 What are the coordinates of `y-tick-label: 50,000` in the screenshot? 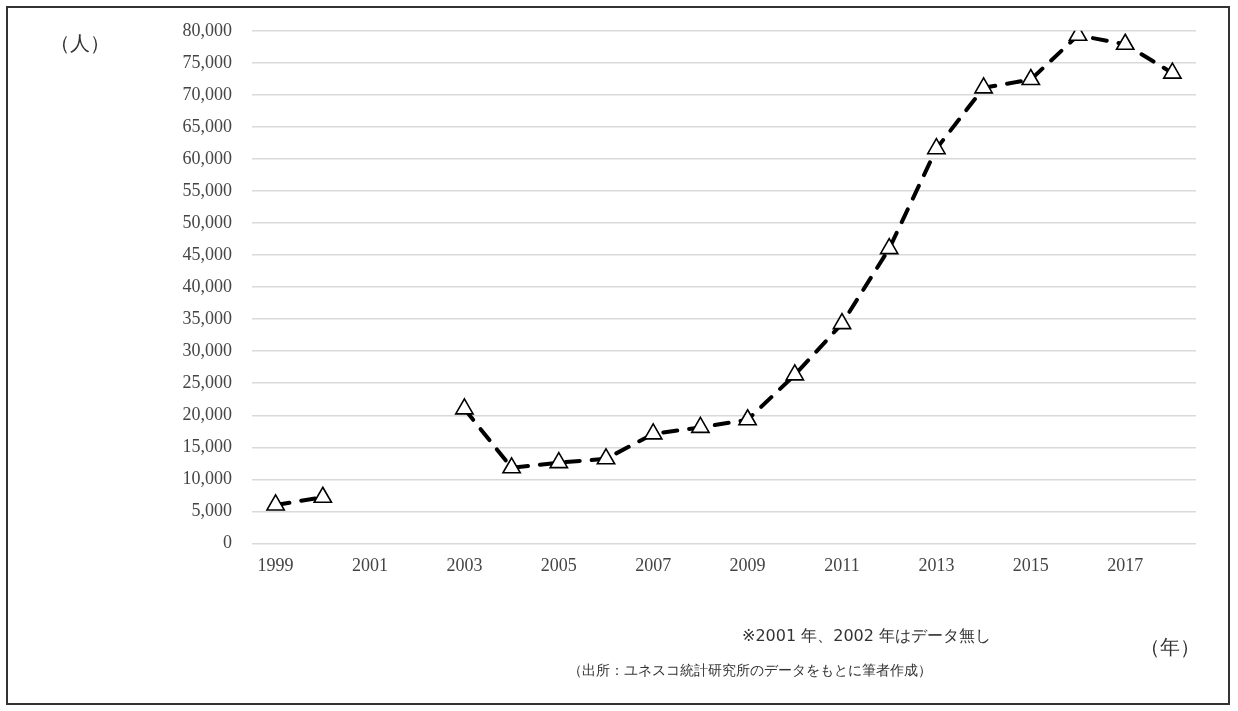 It's located at (207, 221).